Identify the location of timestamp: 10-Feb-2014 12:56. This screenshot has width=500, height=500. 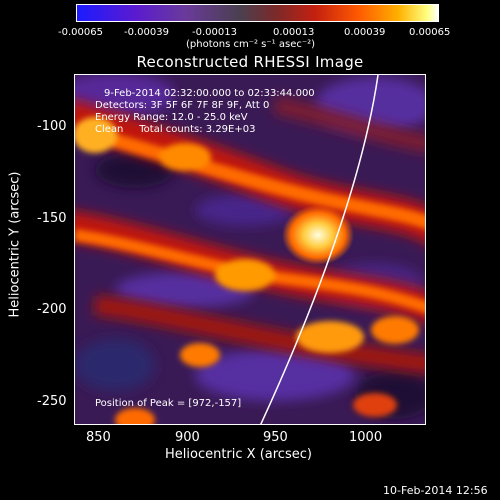
(435, 490).